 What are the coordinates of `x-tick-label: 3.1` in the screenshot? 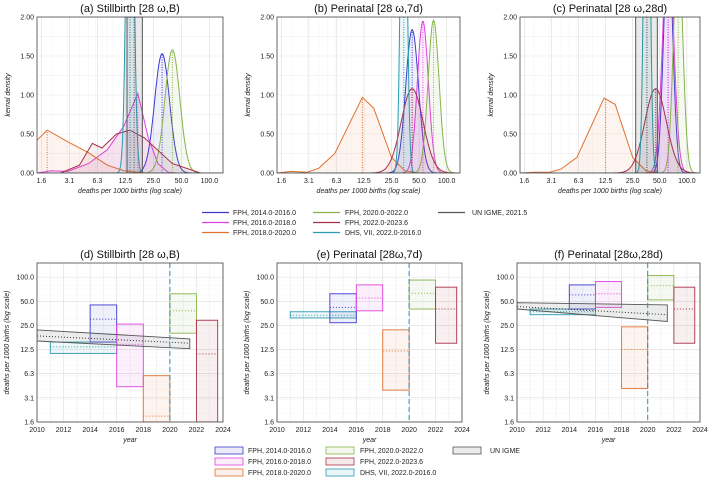 It's located at (70, 181).